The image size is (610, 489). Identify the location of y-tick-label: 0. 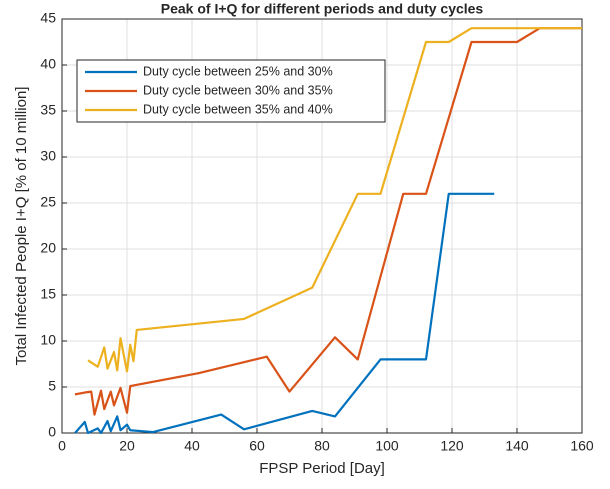
(52, 432).